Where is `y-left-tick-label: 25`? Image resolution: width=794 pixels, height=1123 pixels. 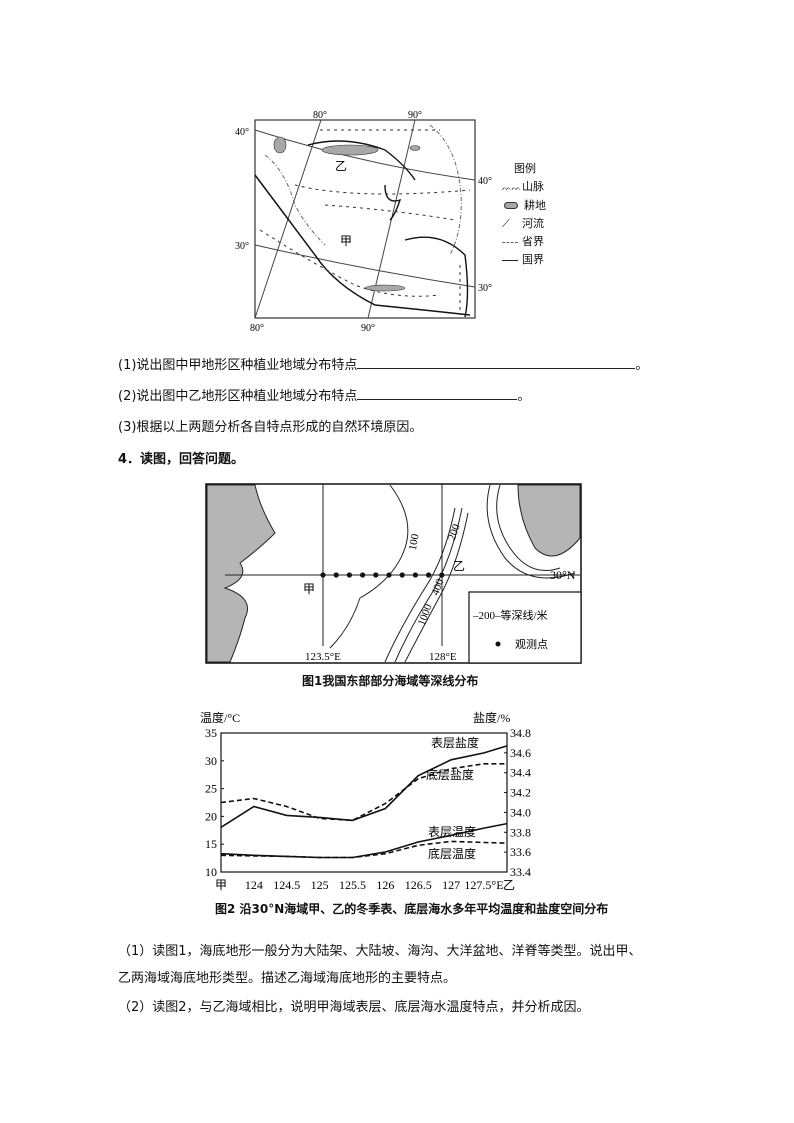 y-left-tick-label: 25 is located at coordinates (211, 789).